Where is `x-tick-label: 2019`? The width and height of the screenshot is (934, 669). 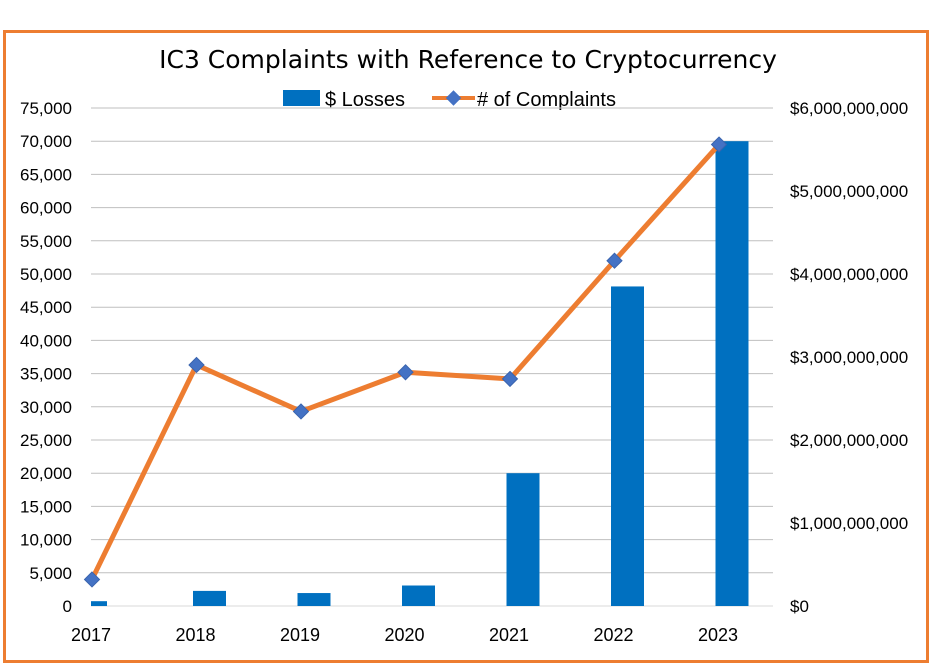 x-tick-label: 2019 is located at coordinates (300, 635).